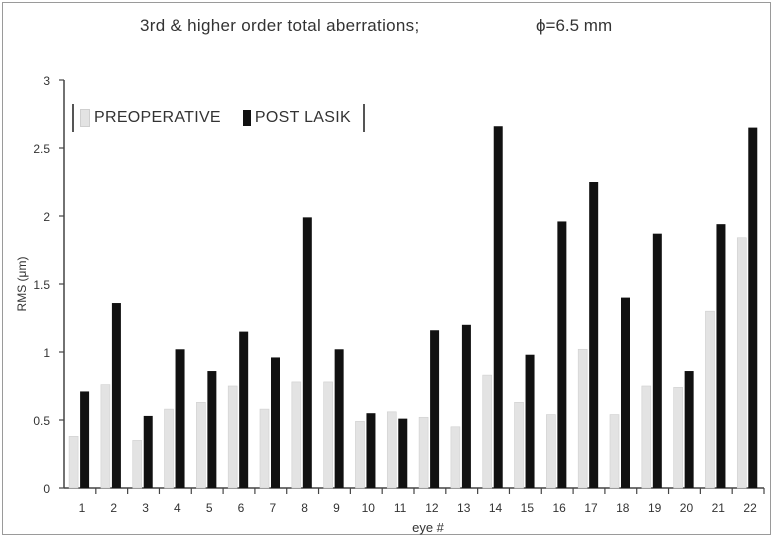  I want to click on legend-swatch-preoperative, so click(85, 118).